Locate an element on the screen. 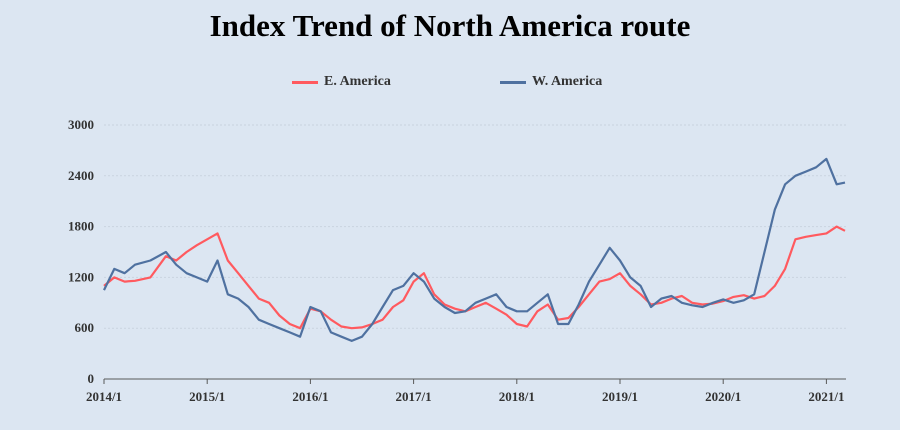 This screenshot has width=900, height=430. x-tick-label: 2015/1 is located at coordinates (207, 396).